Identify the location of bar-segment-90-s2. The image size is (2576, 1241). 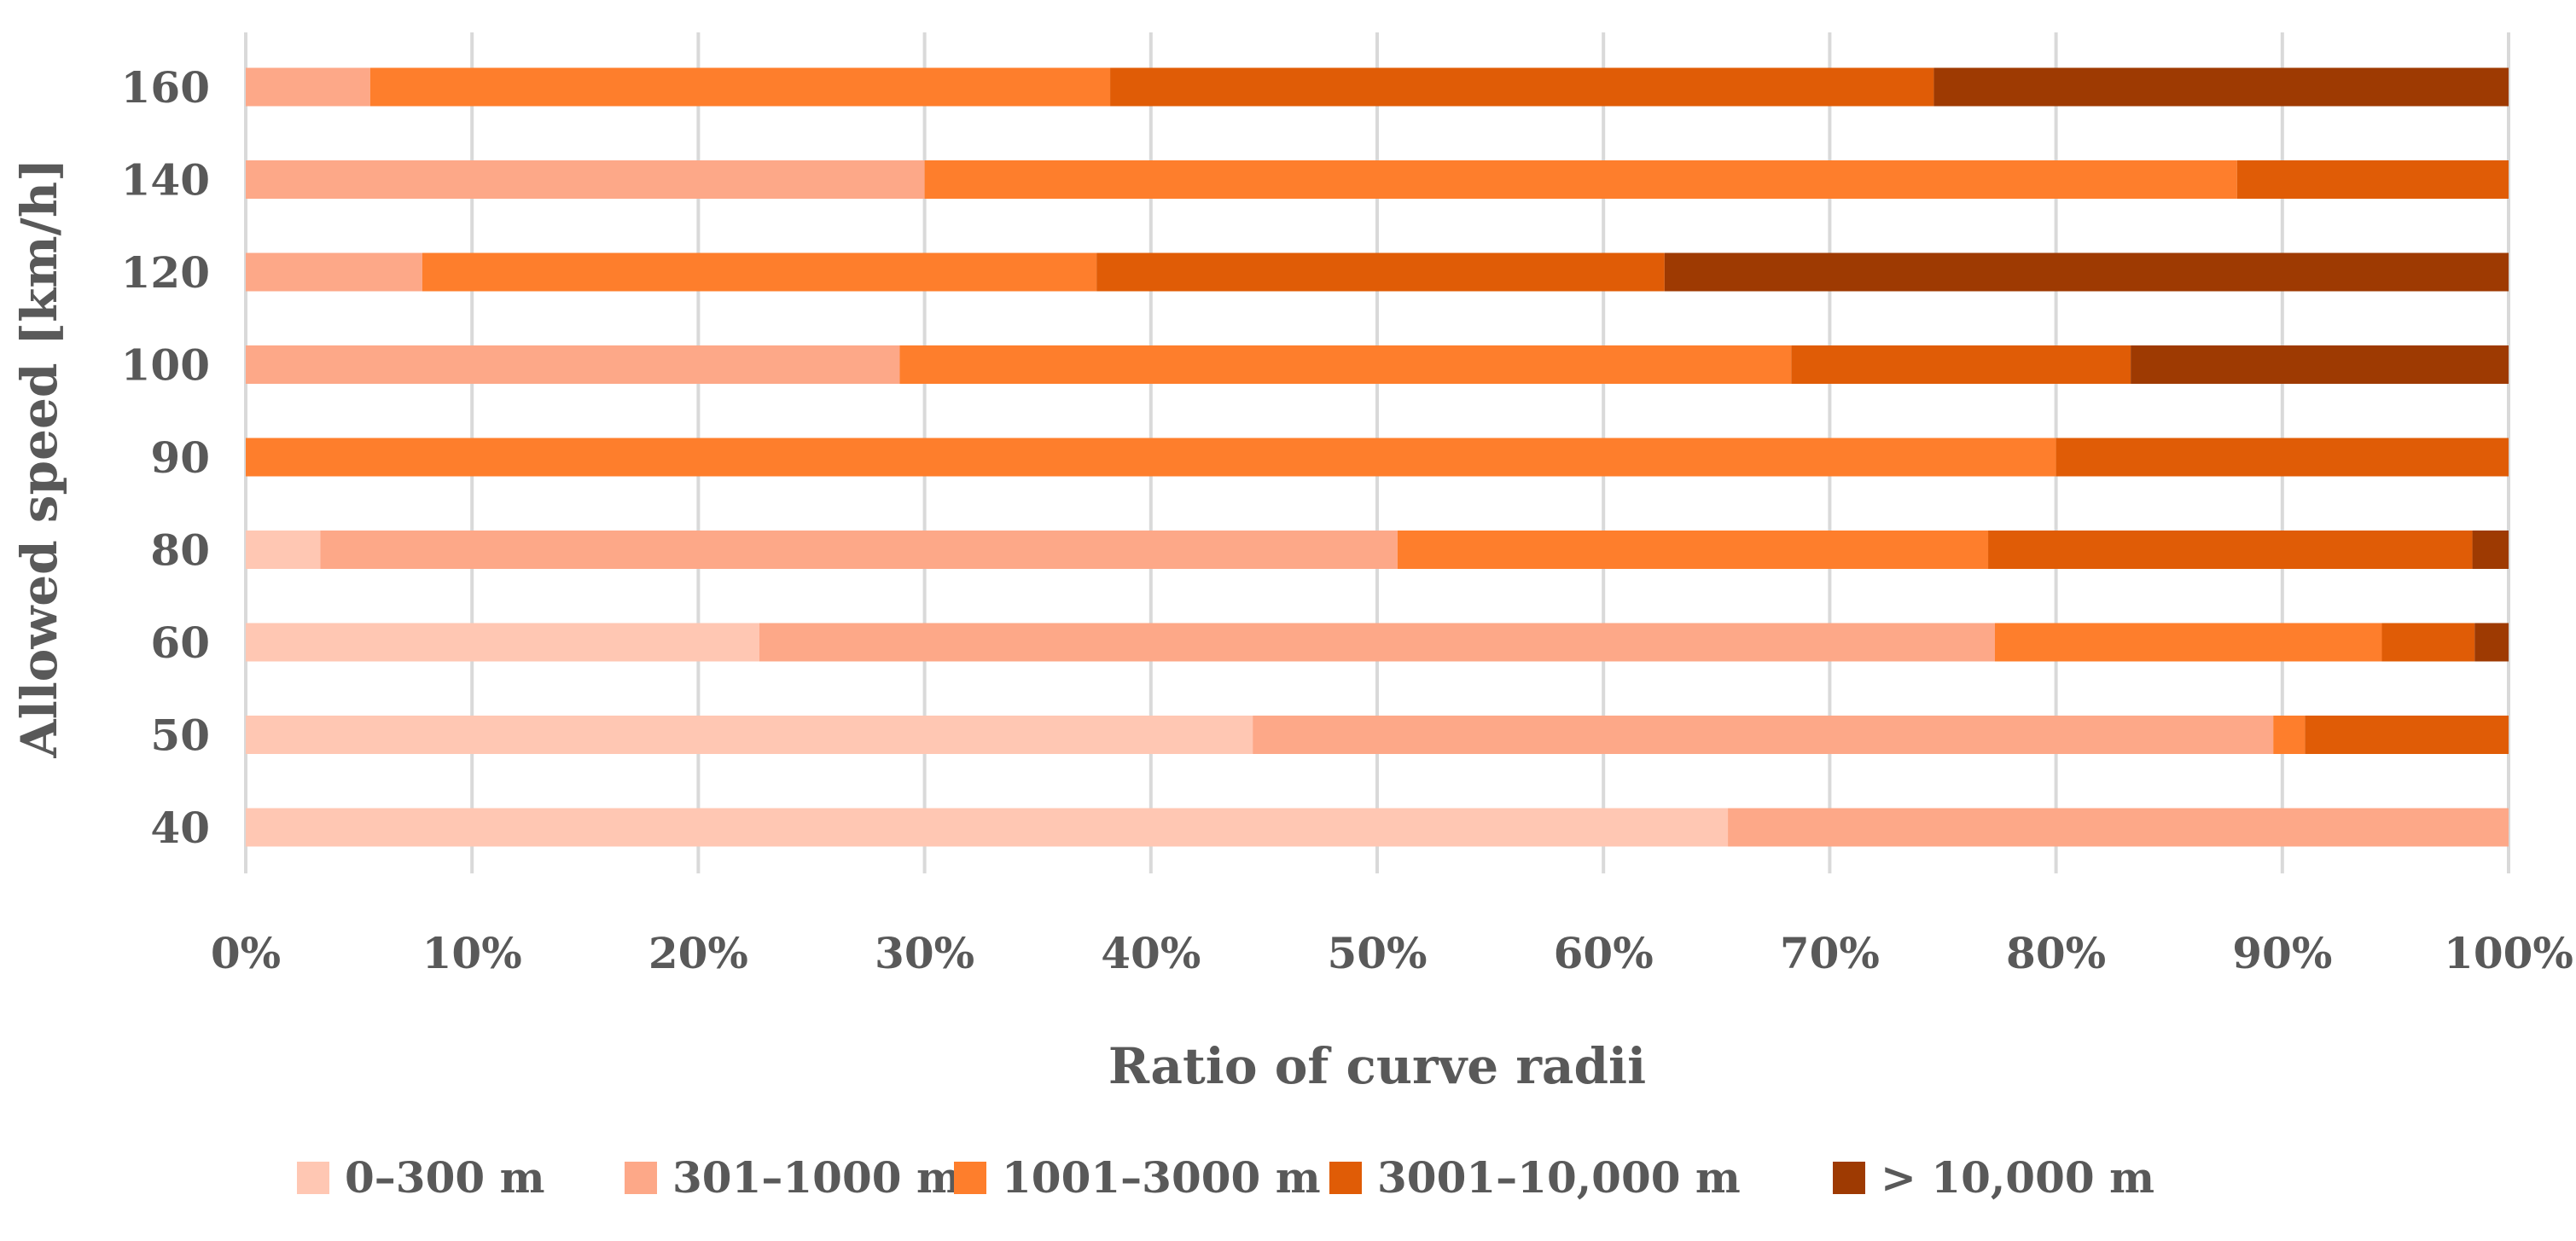
(1151, 457).